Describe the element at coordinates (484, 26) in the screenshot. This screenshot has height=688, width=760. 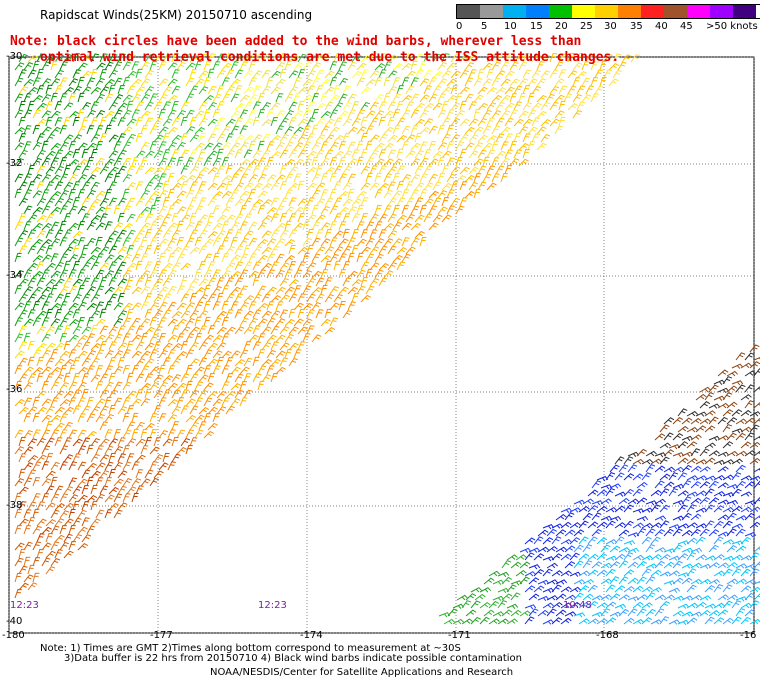
I see `legend-label: 5` at that location.